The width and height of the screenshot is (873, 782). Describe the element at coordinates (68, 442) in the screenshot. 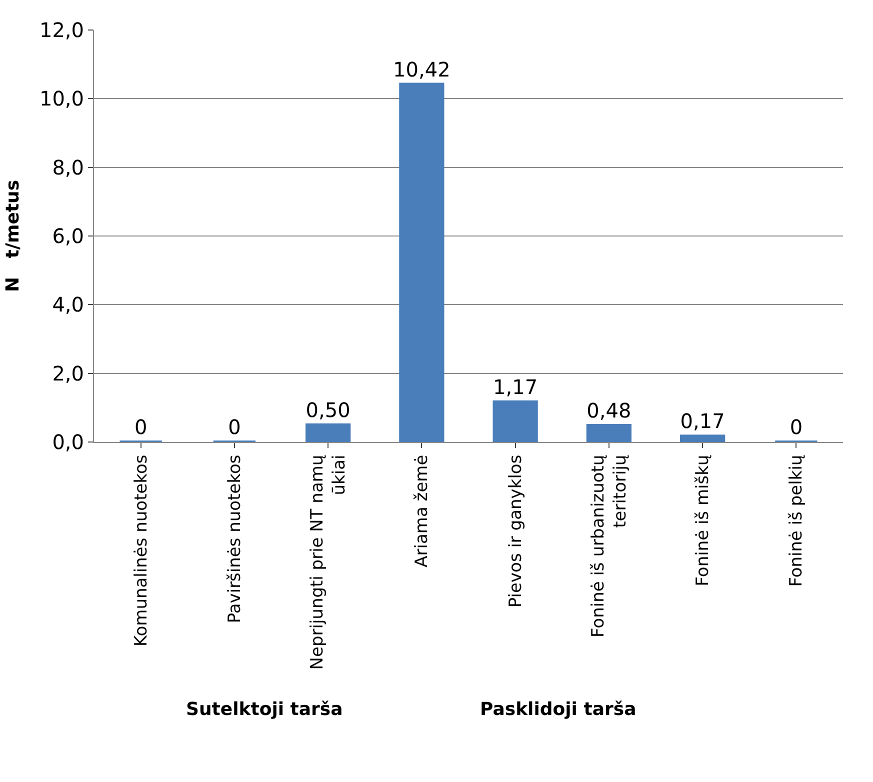

I see `y-tick-label: 0,0` at that location.